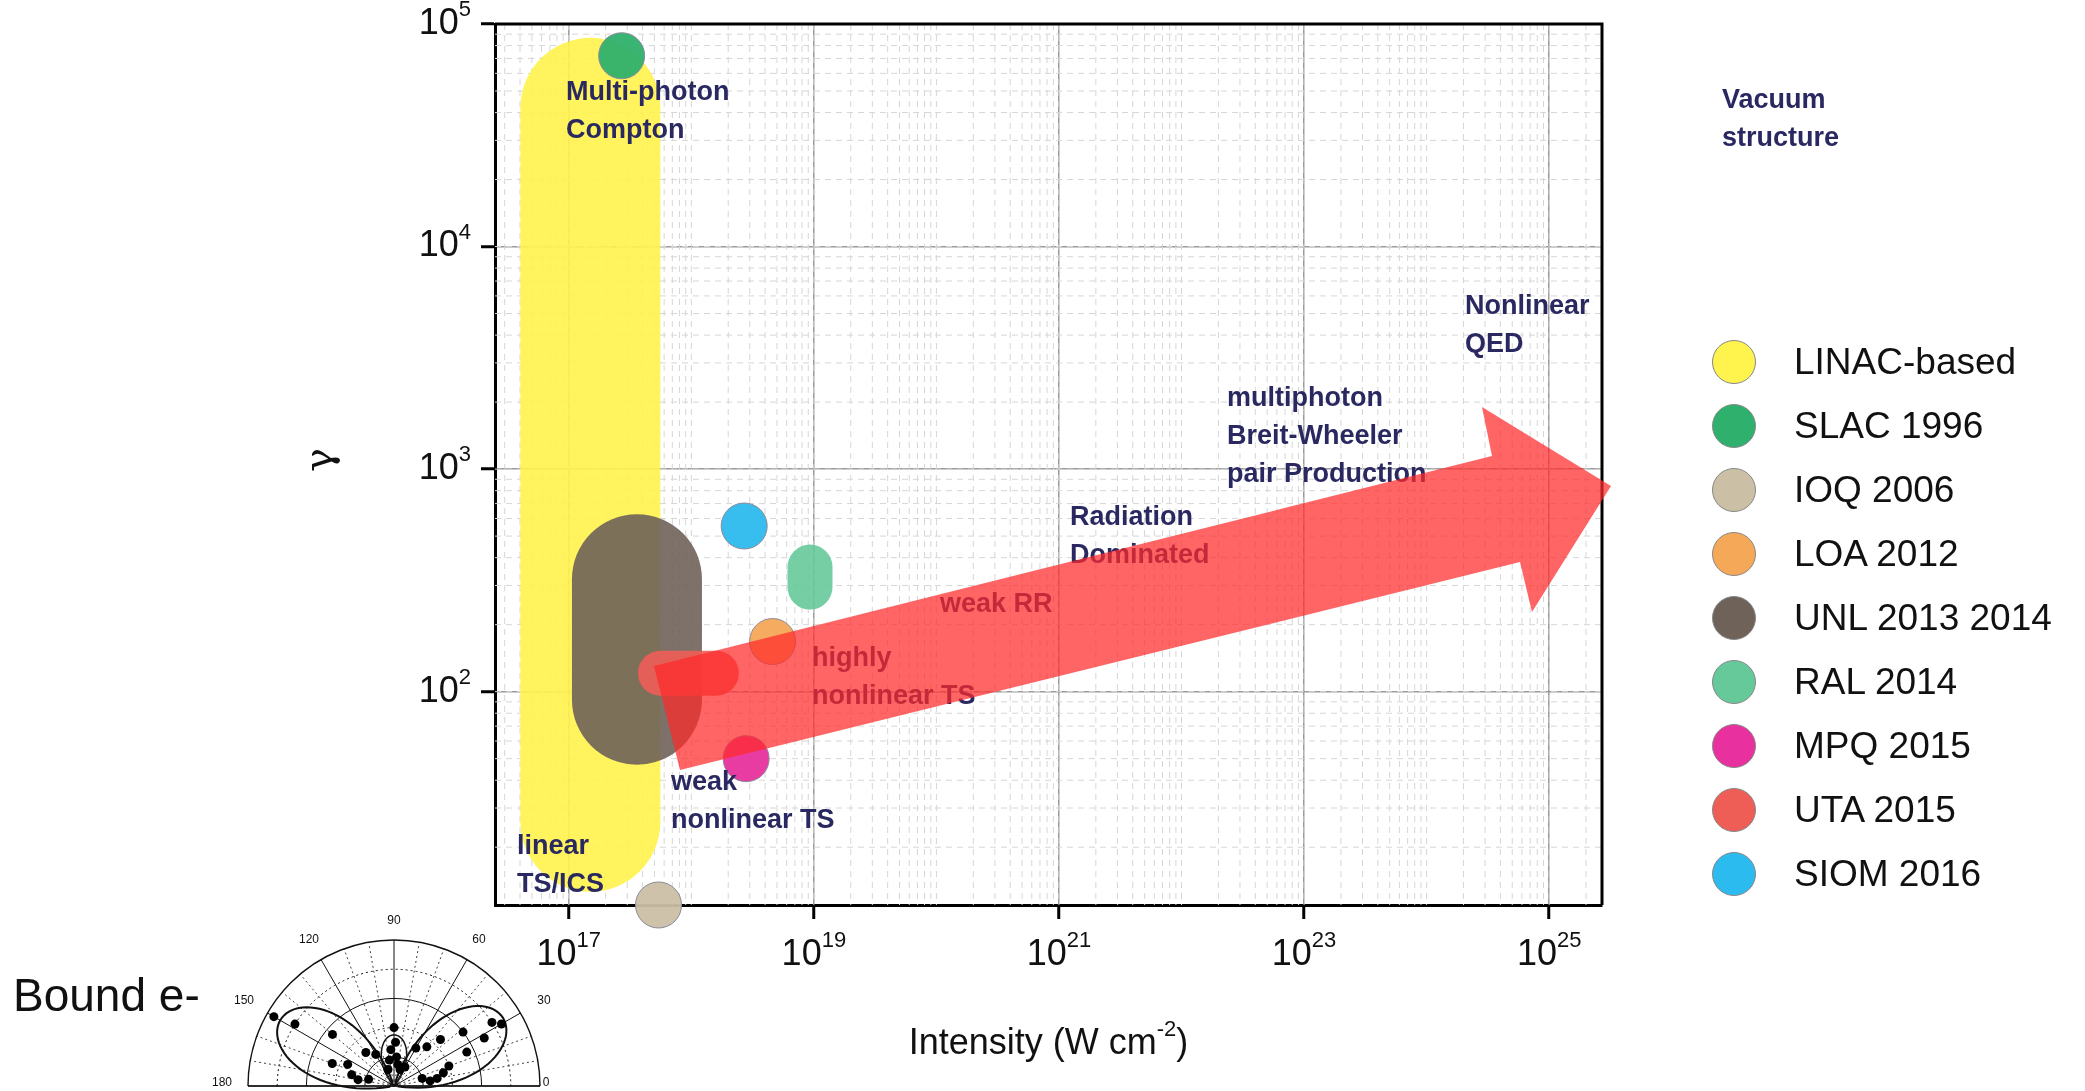 The height and width of the screenshot is (1091, 2085). I want to click on annotation: Nonlinear QED, so click(1527, 324).